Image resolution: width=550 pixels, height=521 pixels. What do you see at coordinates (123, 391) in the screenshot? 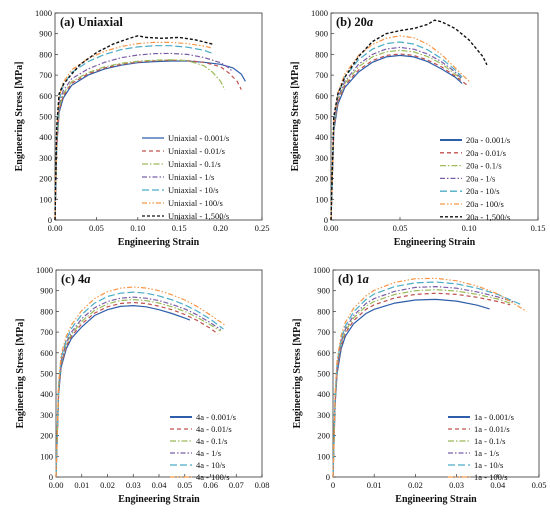
I see `series-line-4a-0-001-s` at bounding box center [123, 391].